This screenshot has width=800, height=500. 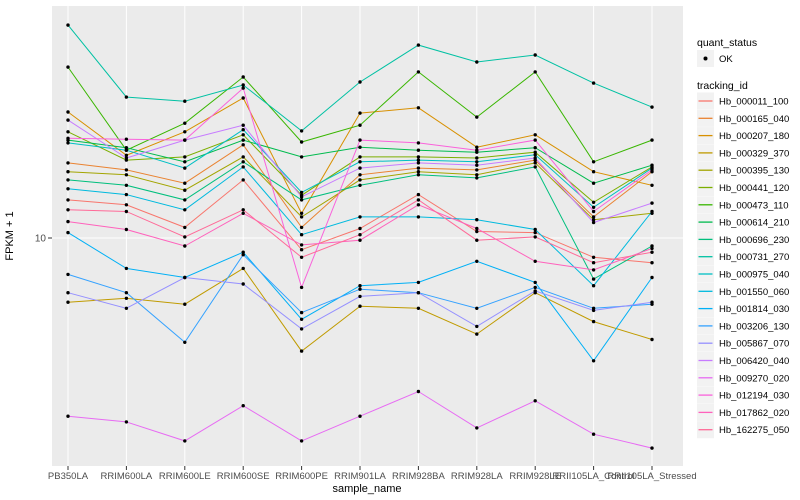 What do you see at coordinates (68, 476) in the screenshot?
I see `x-tick-label: PB350LA` at bounding box center [68, 476].